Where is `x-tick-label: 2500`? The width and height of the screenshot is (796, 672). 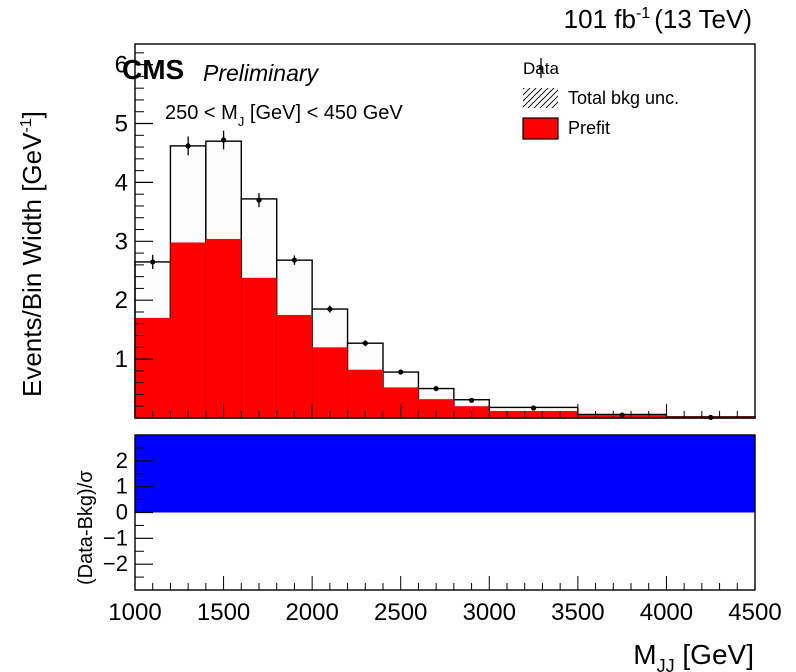 x-tick-label: 2500 is located at coordinates (400, 612).